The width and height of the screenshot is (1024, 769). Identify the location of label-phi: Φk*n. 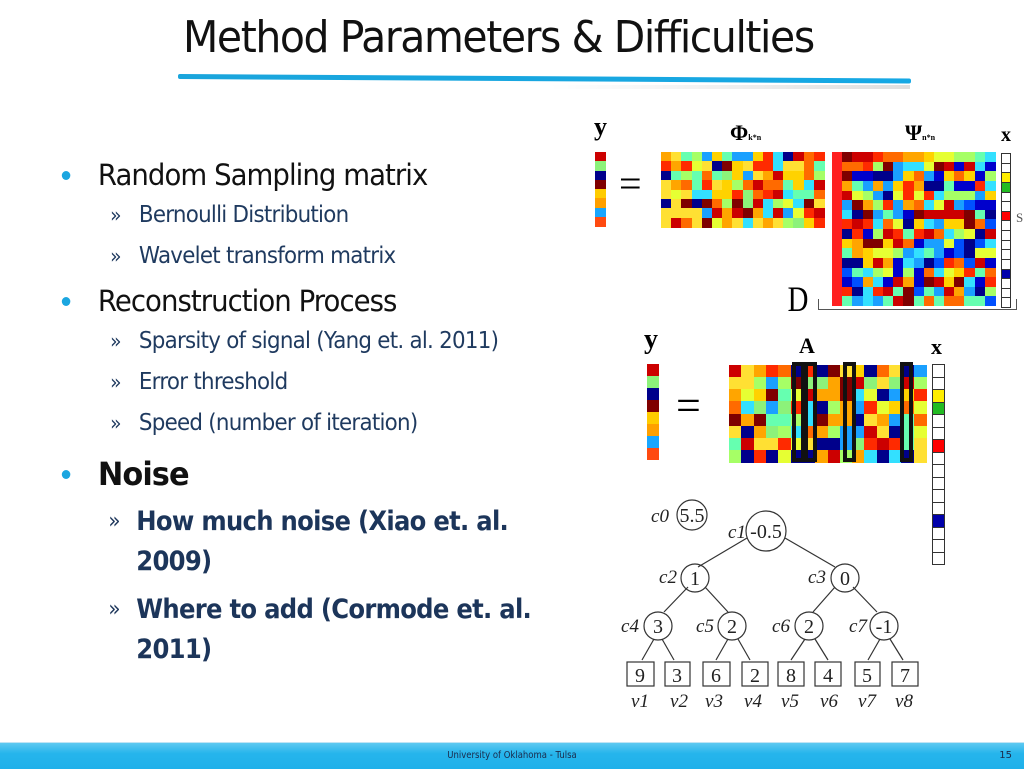
(745, 133).